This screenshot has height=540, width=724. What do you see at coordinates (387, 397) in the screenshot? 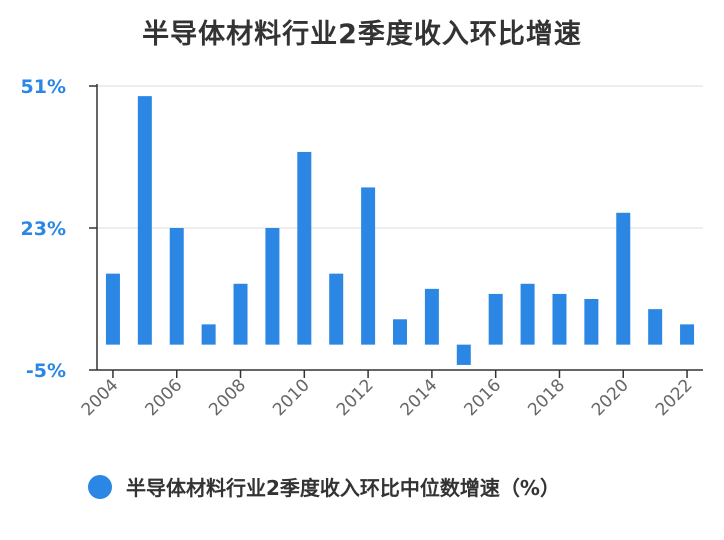
I see `x-tick-labels: 2004 2006 2008 2010 2012 2014 2016 2018 2020 2022` at bounding box center [387, 397].